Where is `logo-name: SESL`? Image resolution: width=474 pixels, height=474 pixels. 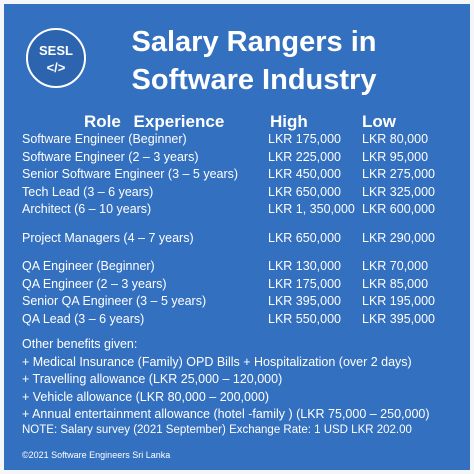 logo-name: SESL is located at coordinates (56, 50).